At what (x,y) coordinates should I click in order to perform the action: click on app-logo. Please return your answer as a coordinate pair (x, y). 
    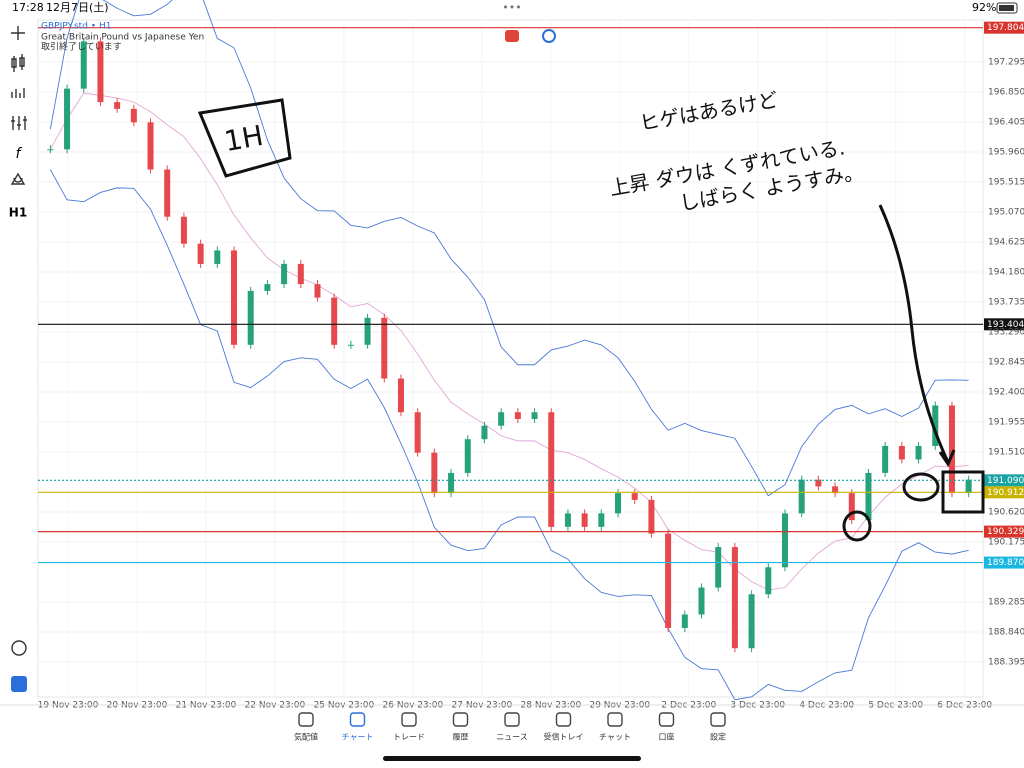
    Looking at the image, I should click on (19, 684).